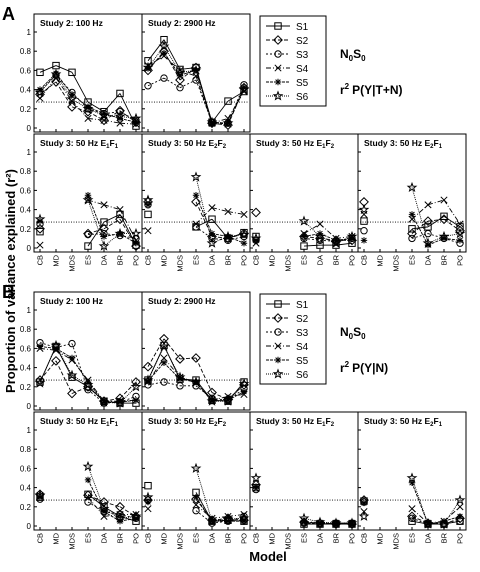 The image size is (480, 572). Describe the element at coordinates (344, 332) in the screenshot. I see `condition-main: N` at that location.